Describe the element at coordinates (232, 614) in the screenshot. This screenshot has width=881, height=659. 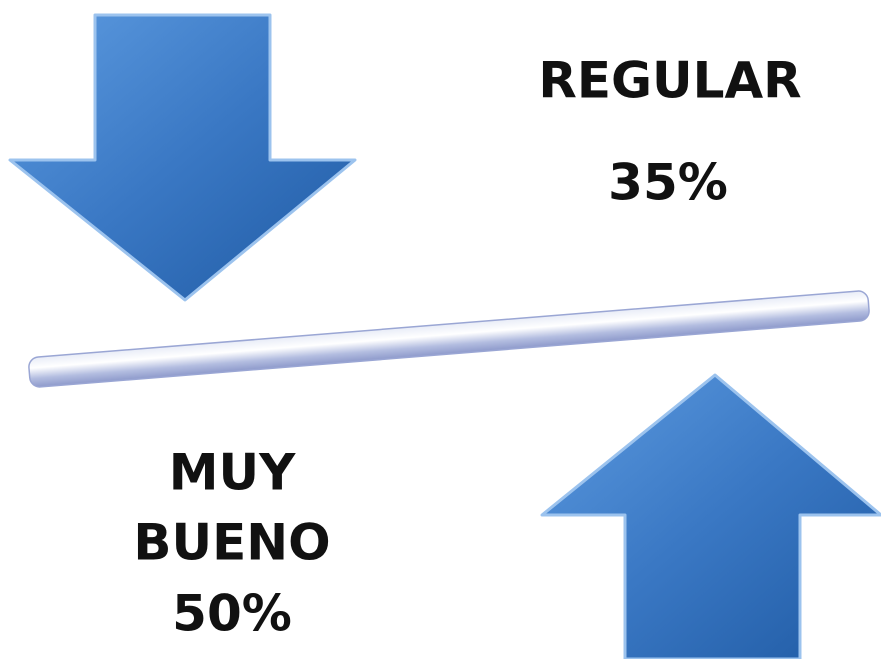
I see `muy-bueno-value: 50%` at that location.